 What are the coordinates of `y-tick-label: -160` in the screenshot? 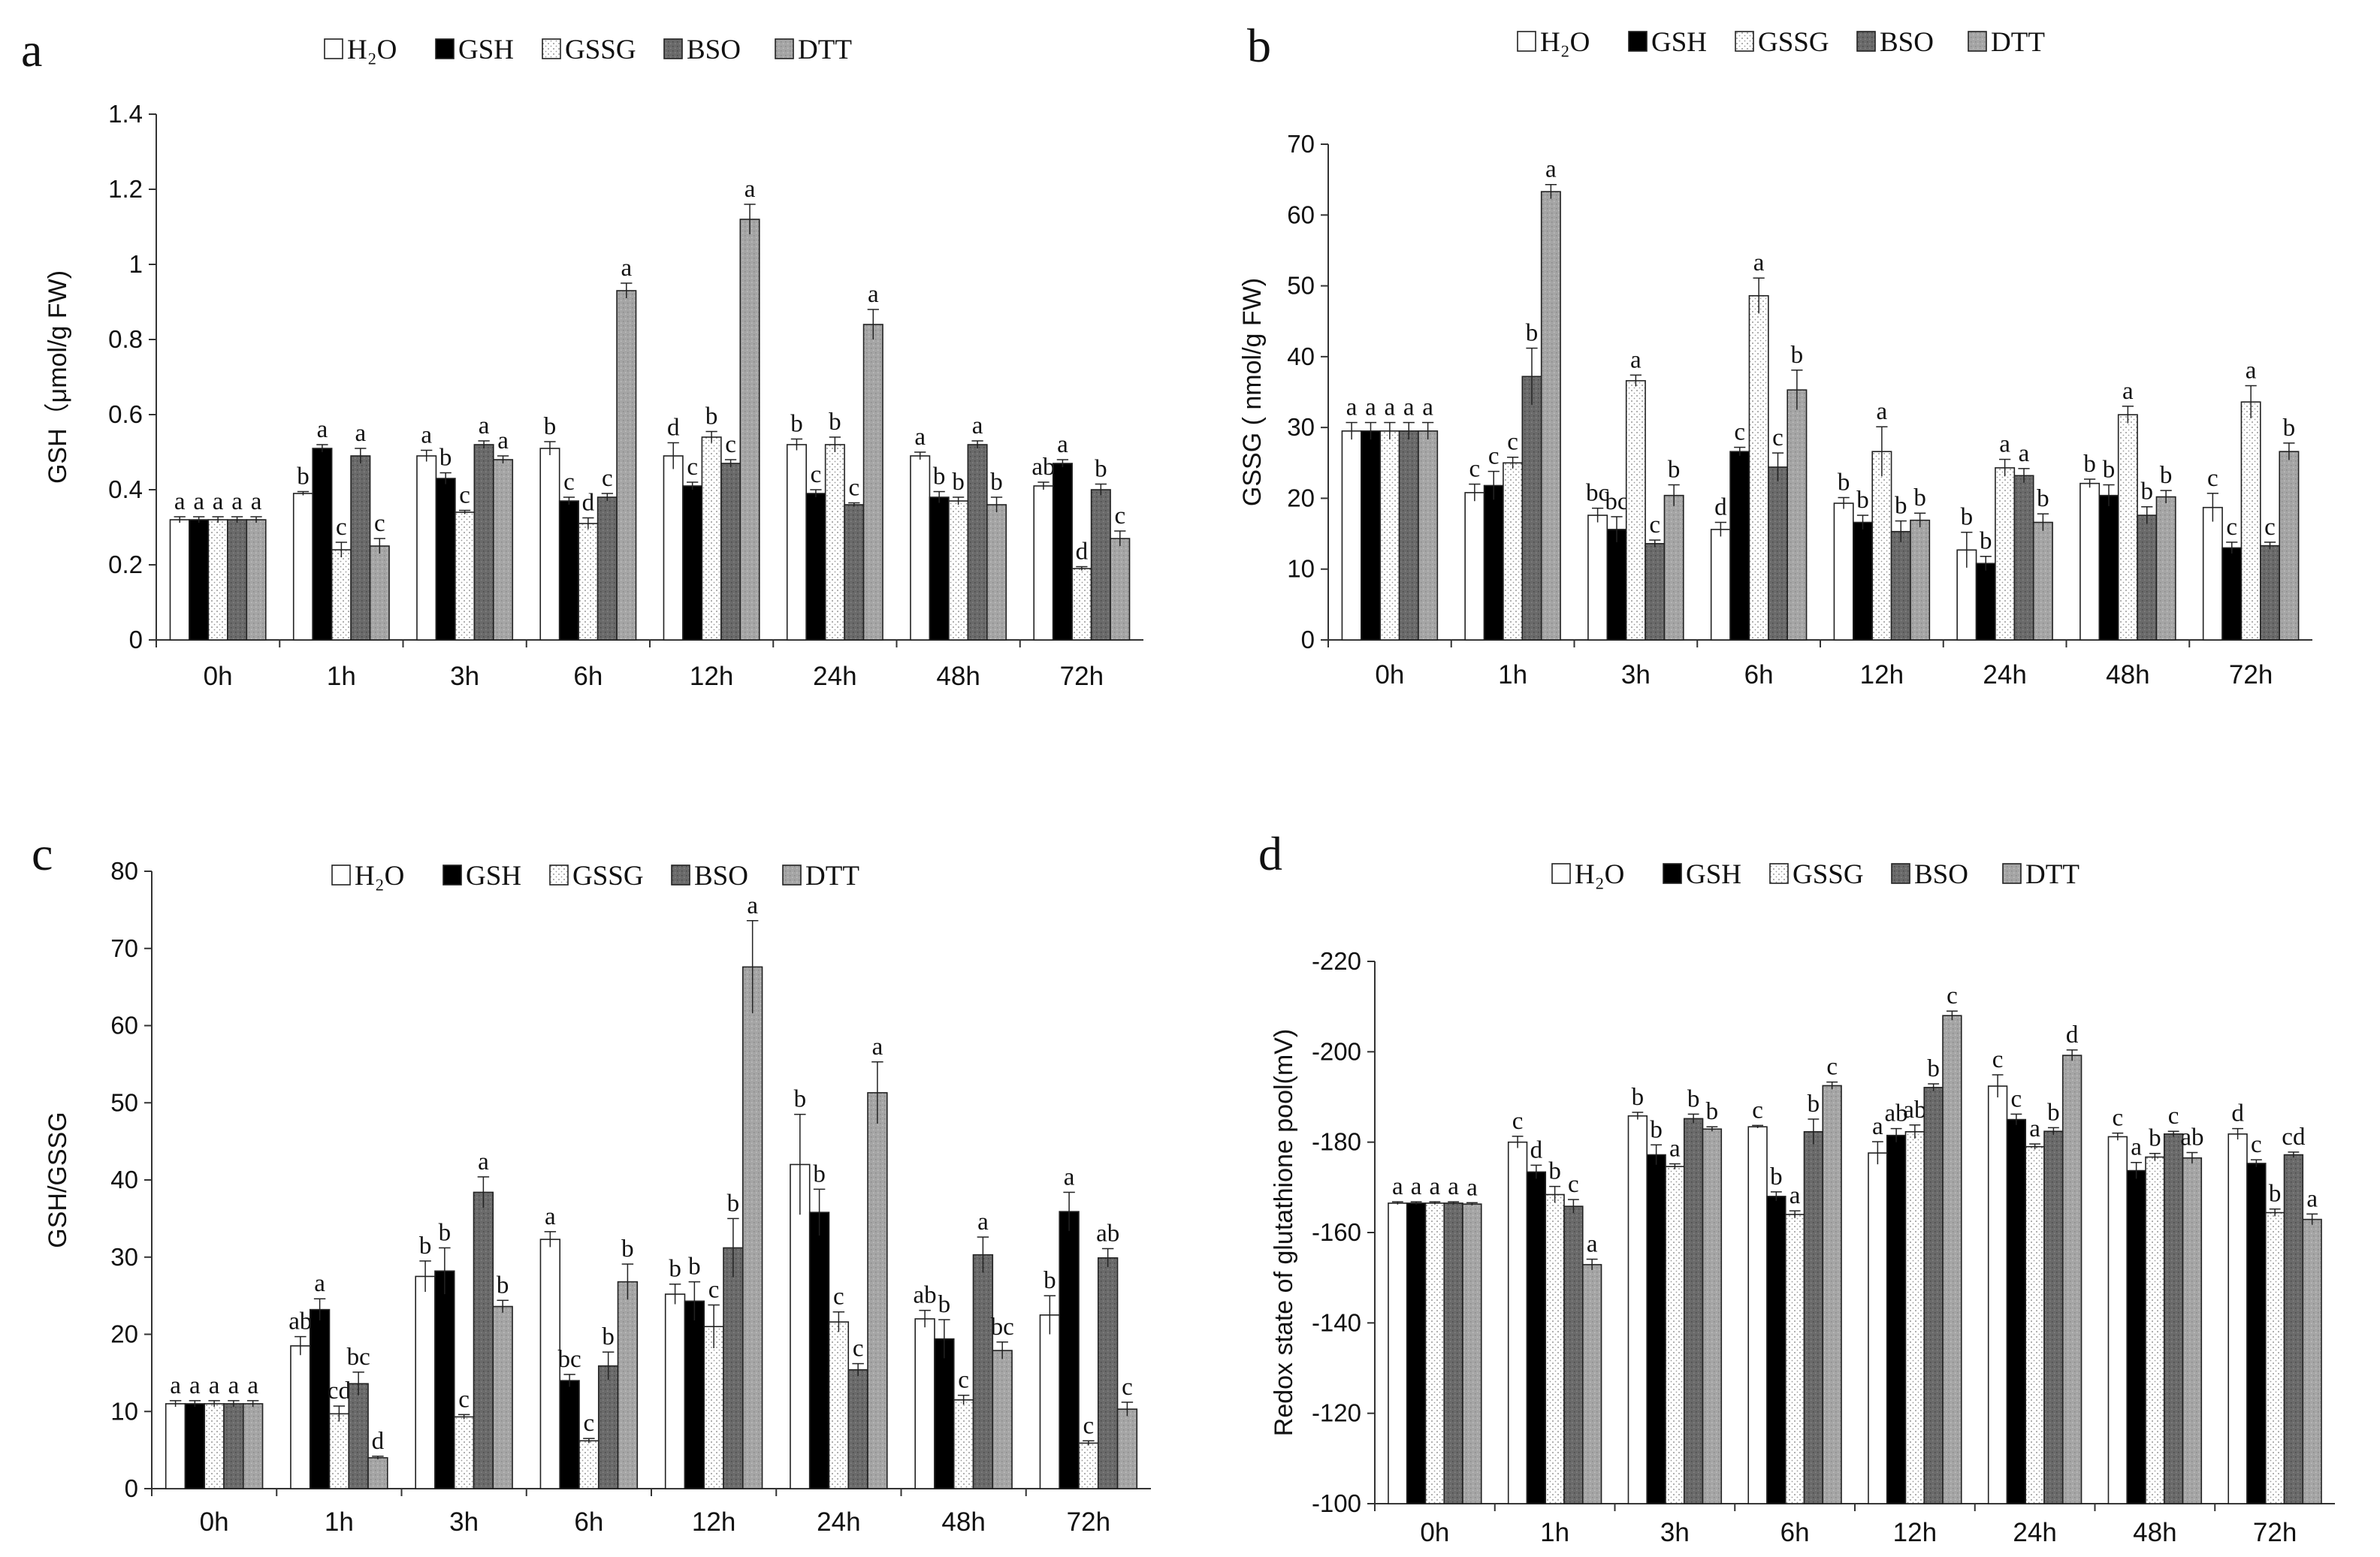 It's located at (1336, 1232).